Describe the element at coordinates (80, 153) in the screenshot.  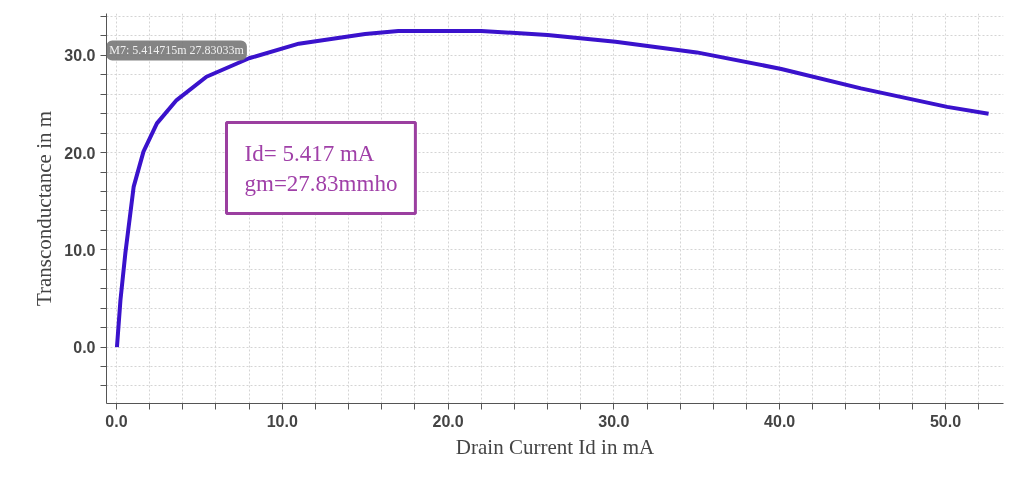
I see `y-tick-label: 20.0` at that location.